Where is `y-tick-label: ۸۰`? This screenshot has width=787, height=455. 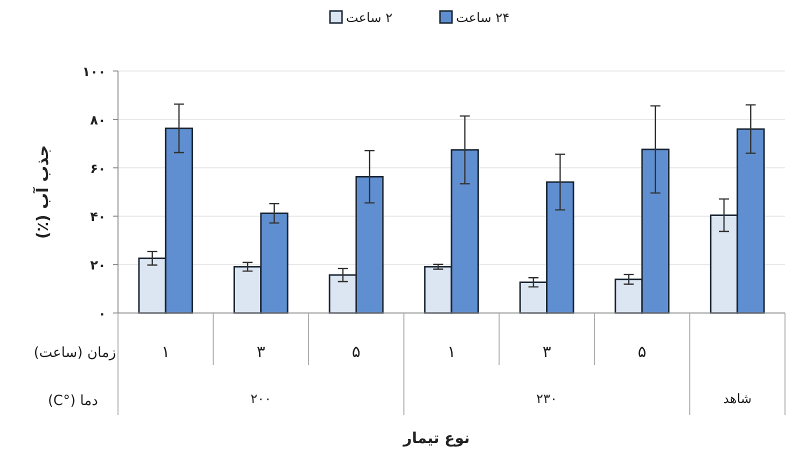 y-tick-label: ۸۰ is located at coordinates (98, 120).